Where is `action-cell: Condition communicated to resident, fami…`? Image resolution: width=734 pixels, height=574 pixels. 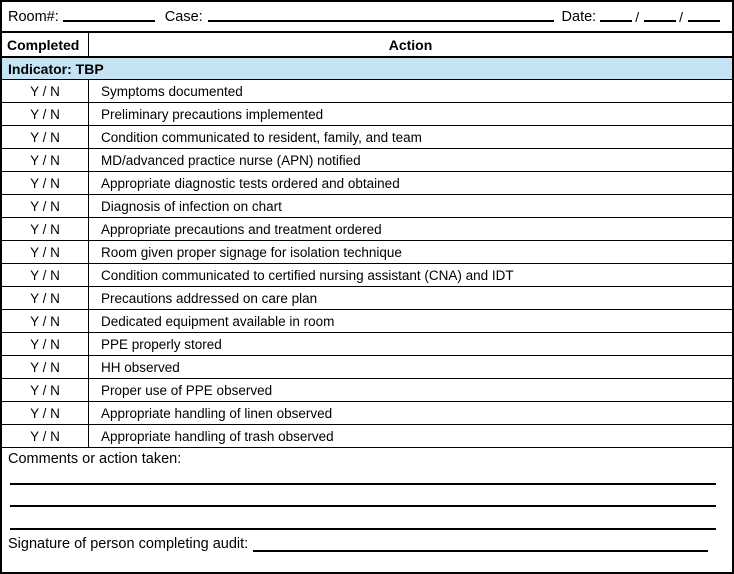
action-cell: Condition communicated to resident, fami… is located at coordinates (261, 137).